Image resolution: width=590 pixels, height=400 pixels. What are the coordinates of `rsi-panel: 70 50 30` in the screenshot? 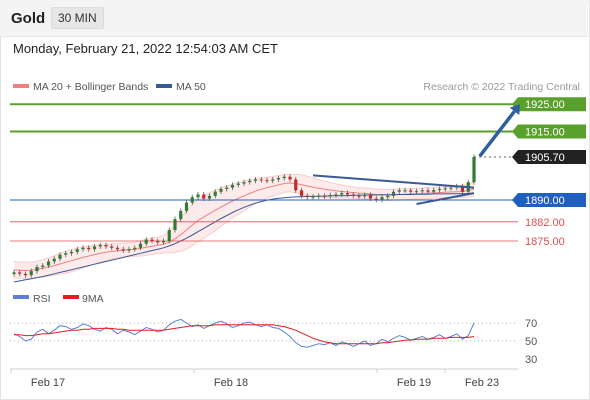 It's located at (273, 342).